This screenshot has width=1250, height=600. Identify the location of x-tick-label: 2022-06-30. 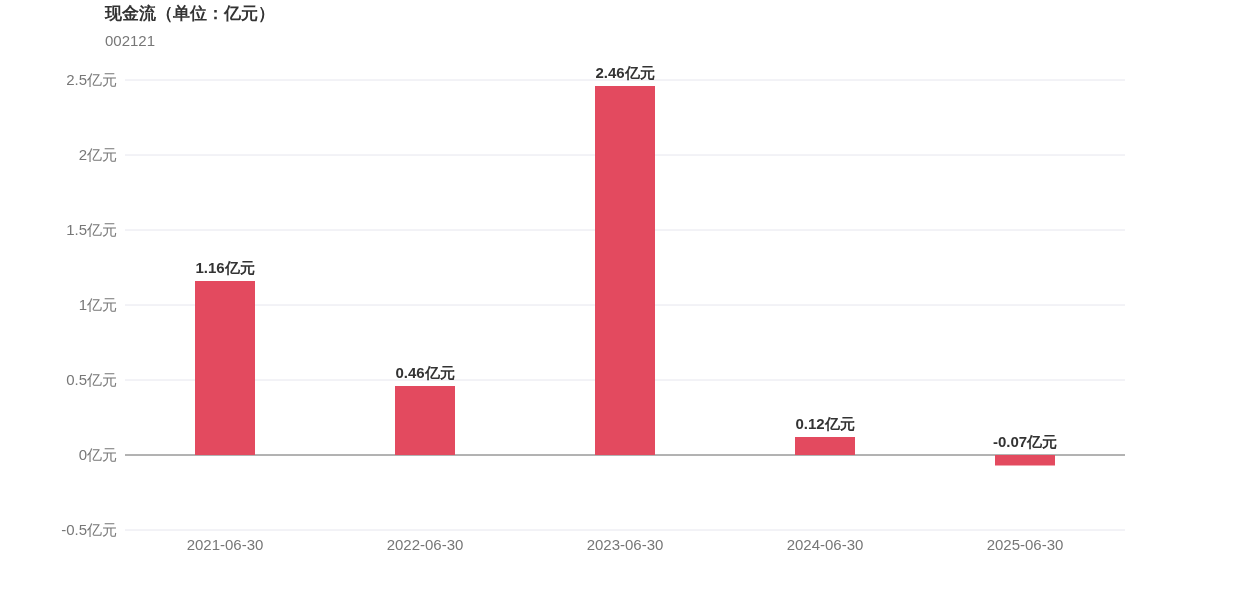
(425, 544).